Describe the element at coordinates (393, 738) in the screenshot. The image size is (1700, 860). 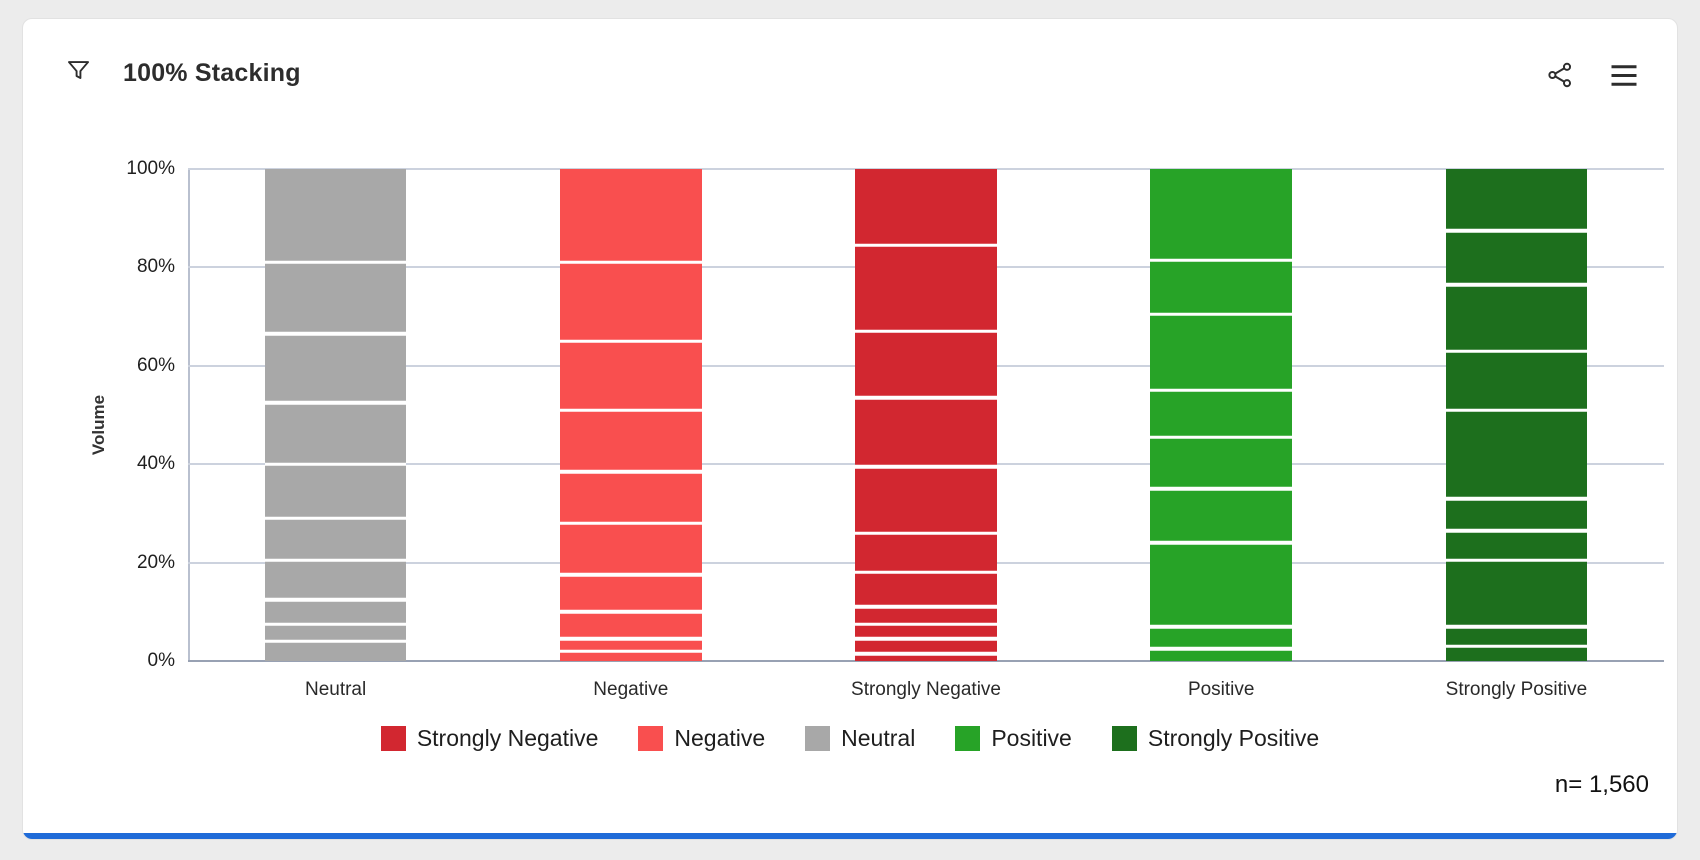
I see `legend-swatch-strongly-negative` at that location.